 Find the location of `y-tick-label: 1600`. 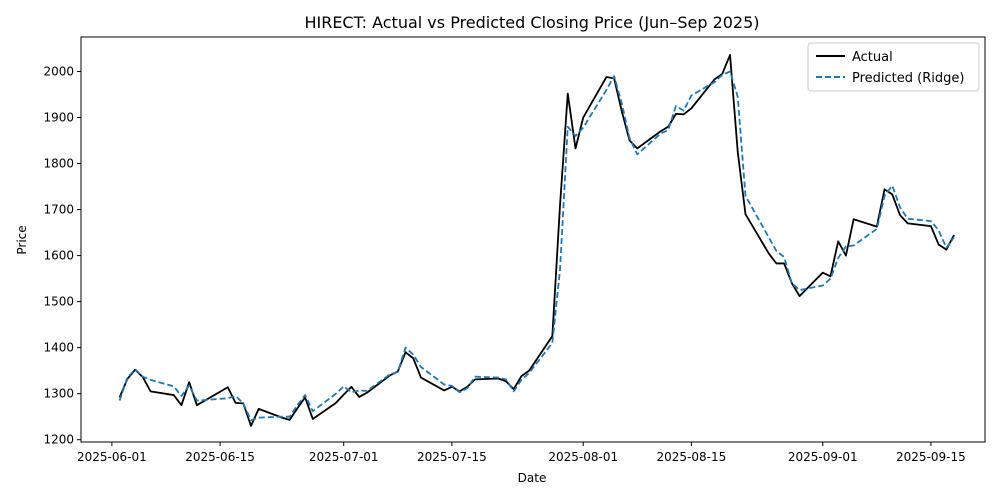

y-tick-label: 1600 is located at coordinates (58, 256).